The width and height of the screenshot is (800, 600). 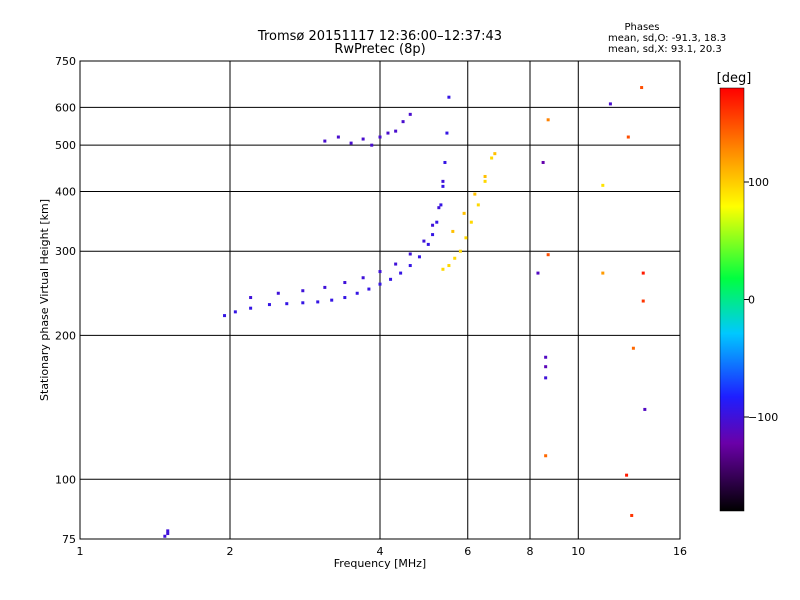 What do you see at coordinates (758, 182) in the screenshot?
I see `colorbar-tick-label: 100` at bounding box center [758, 182].